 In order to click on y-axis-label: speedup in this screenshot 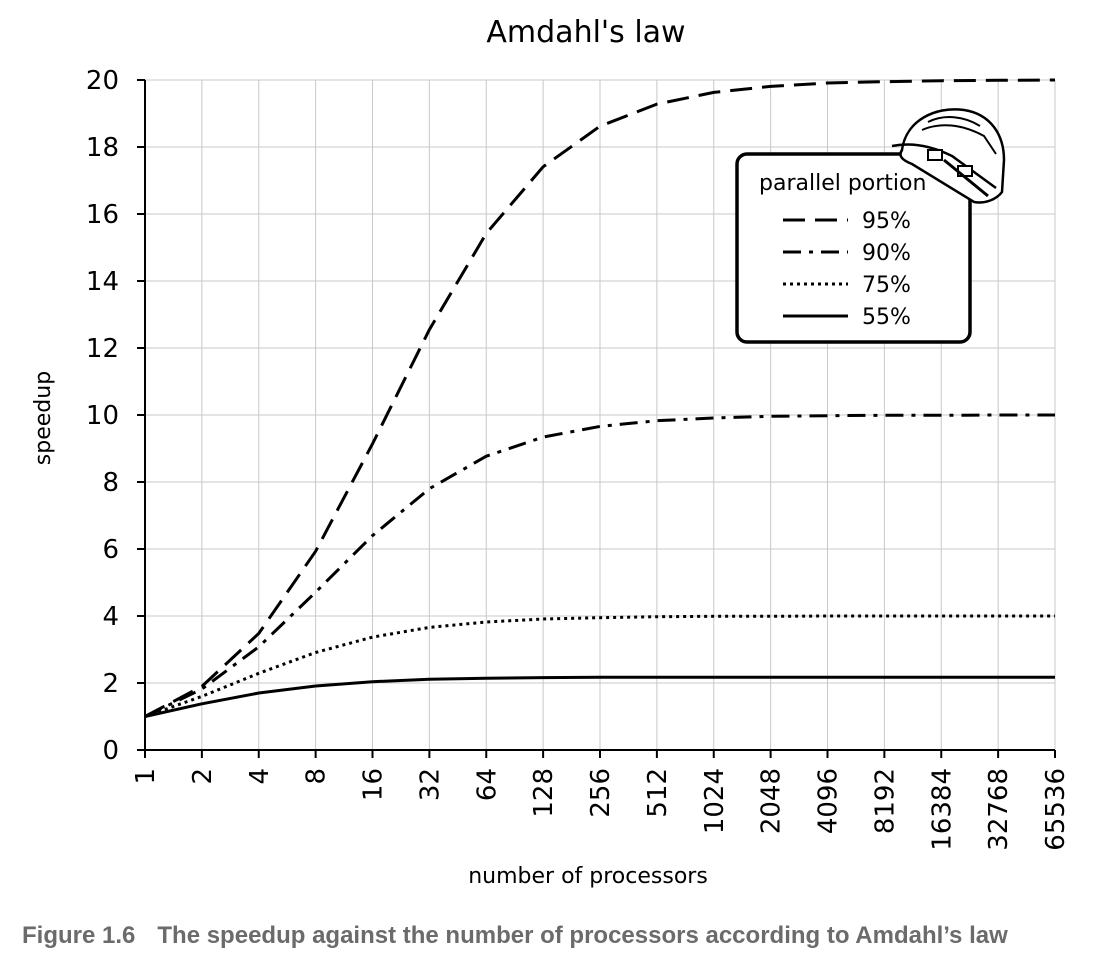, I will do `click(43, 418)`.